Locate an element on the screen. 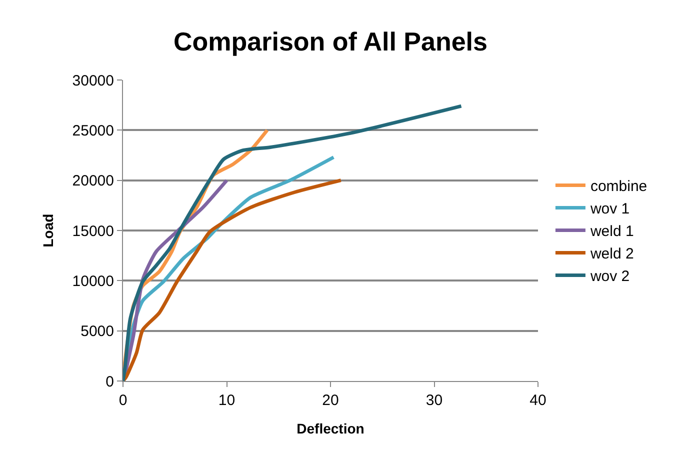 Image resolution: width=693 pixels, height=461 pixels. y-axis-title: Load is located at coordinates (48, 231).